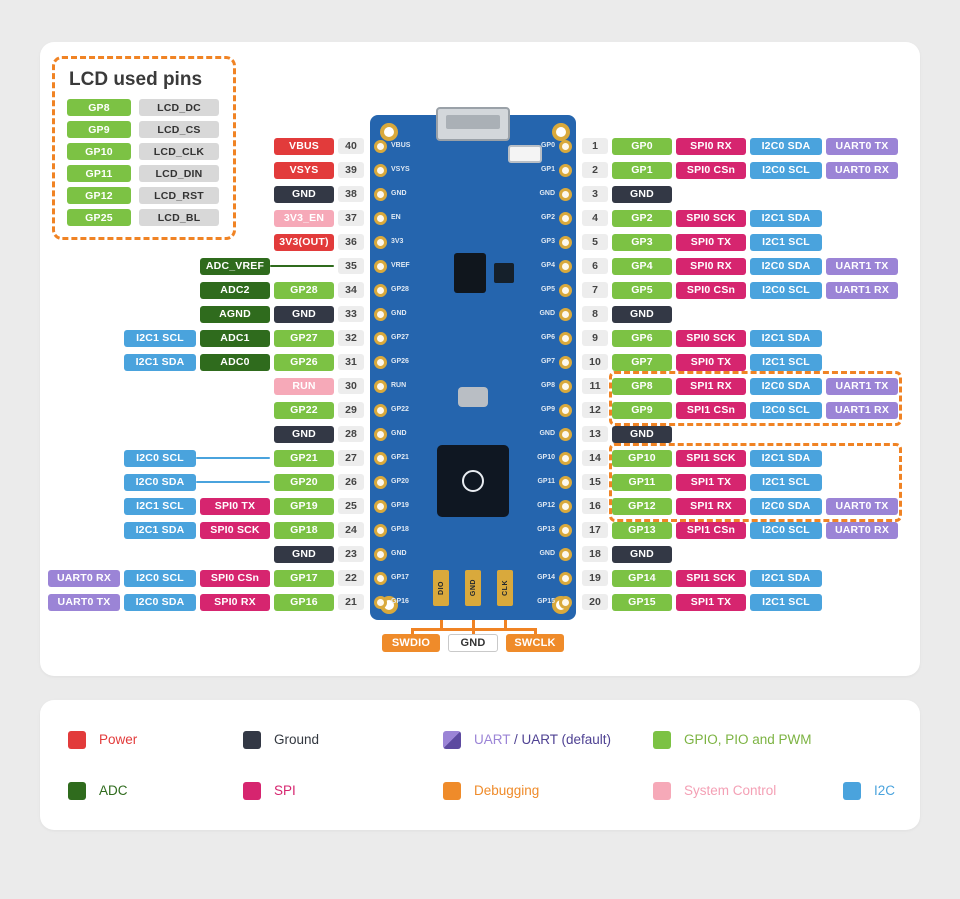 Image resolution: width=960 pixels, height=899 pixels. I want to click on pin-row-left-37: 3V3_EN 37, so click(206, 218).